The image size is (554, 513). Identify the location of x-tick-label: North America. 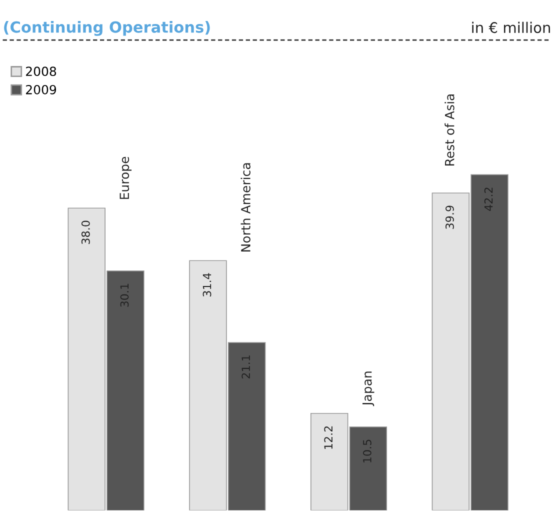
(245, 207).